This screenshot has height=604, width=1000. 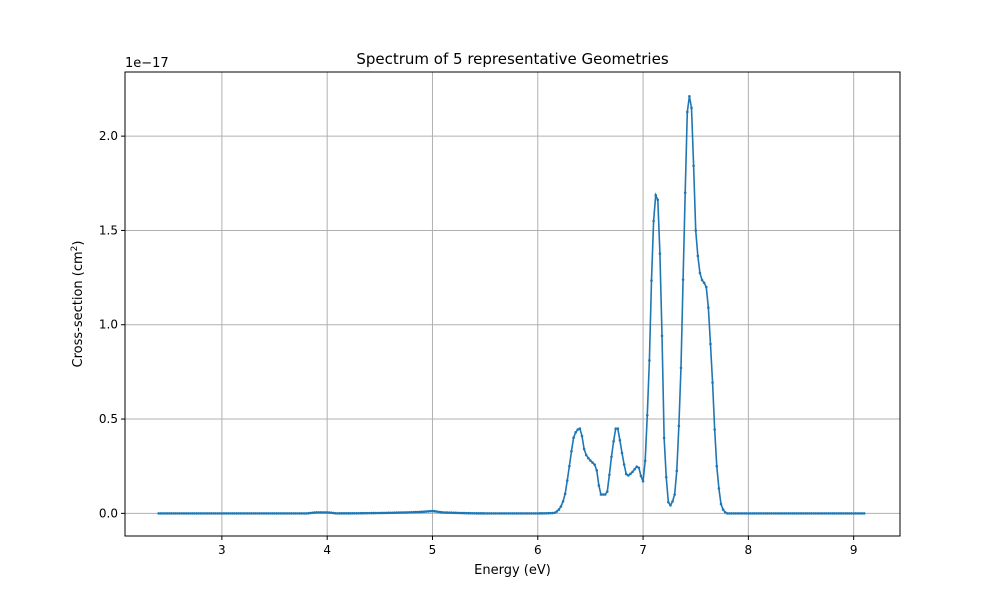 I want to click on x-tick-label: 5, so click(x=433, y=550).